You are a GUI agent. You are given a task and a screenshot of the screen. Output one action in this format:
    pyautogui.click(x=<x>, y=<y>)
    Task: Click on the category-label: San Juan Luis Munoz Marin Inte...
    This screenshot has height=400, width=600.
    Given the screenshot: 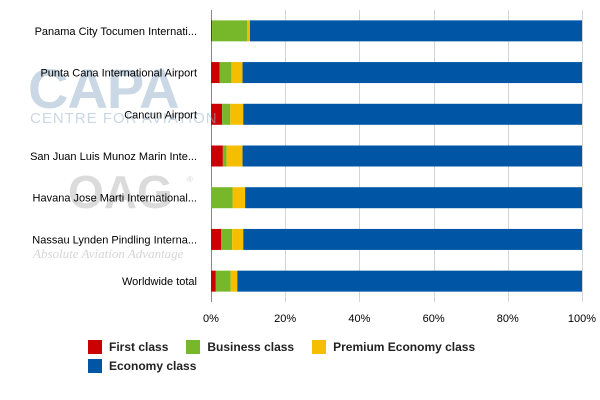 What is the action you would take?
    pyautogui.click(x=113, y=157)
    